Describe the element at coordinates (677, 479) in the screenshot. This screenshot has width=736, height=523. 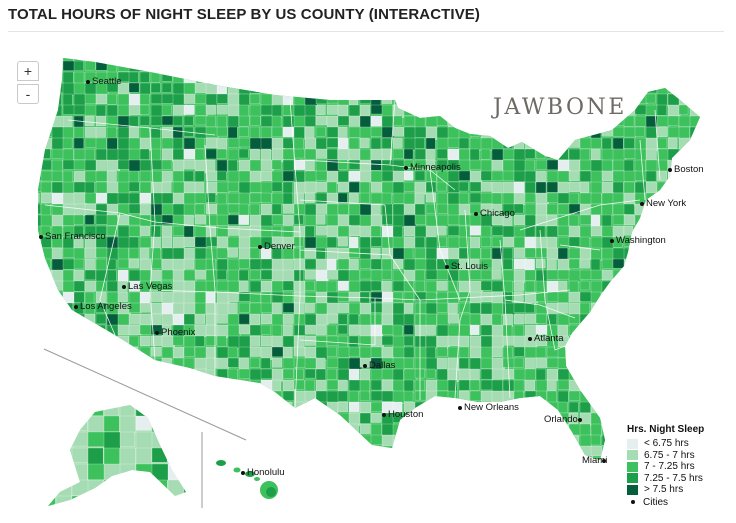
I see `legend-item: 7.25 - 7.5 hrs` at that location.